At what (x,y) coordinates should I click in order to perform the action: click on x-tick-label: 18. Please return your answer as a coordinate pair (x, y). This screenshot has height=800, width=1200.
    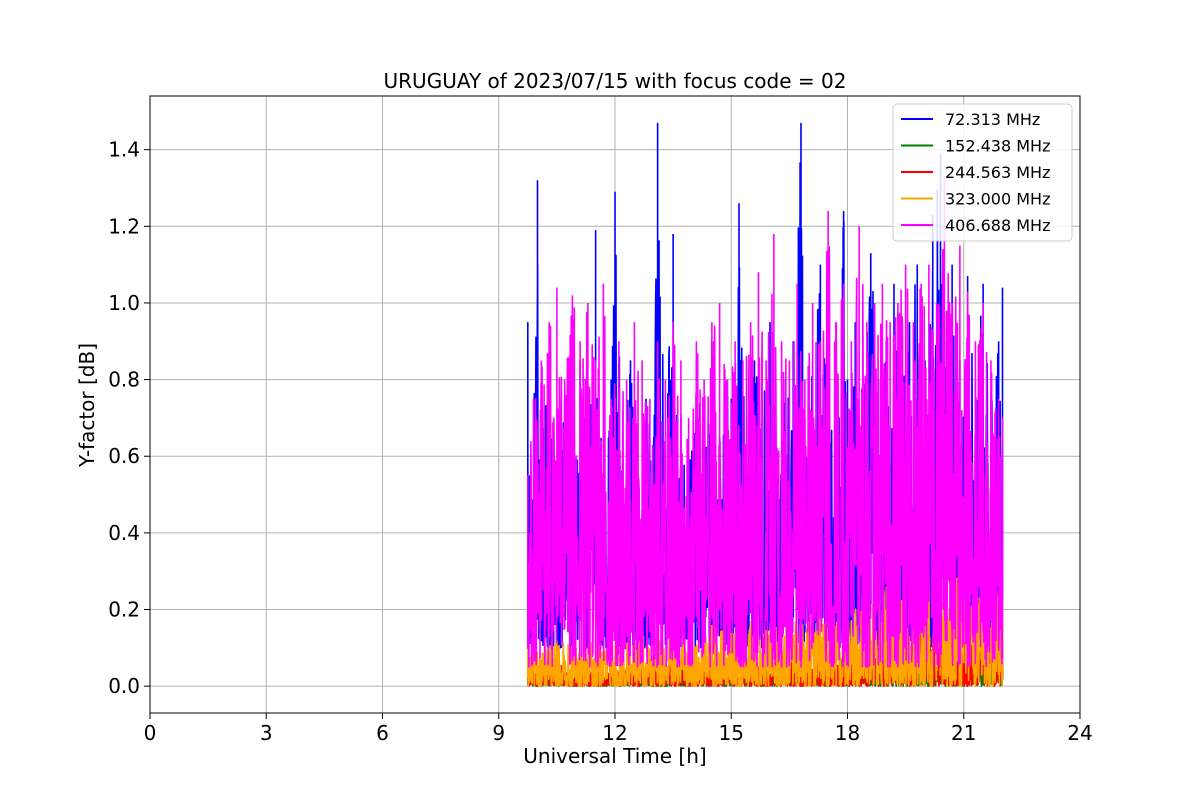
    Looking at the image, I should click on (847, 733).